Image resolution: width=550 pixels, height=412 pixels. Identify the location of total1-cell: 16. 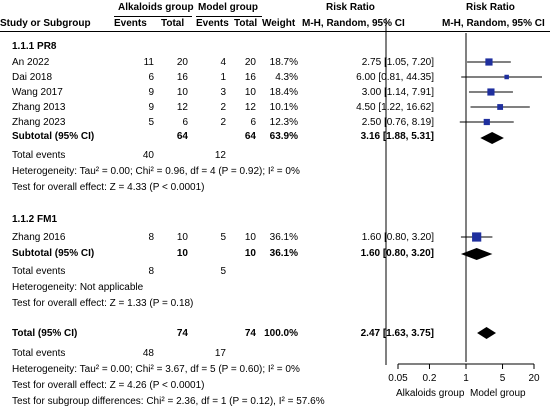
(182, 77).